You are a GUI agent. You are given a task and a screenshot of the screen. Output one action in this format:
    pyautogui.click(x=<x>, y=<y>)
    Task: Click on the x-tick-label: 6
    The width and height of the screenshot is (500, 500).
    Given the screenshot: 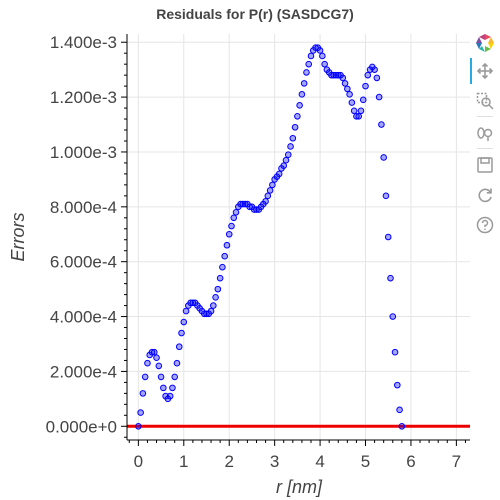 What is the action you would take?
    pyautogui.click(x=410, y=461)
    